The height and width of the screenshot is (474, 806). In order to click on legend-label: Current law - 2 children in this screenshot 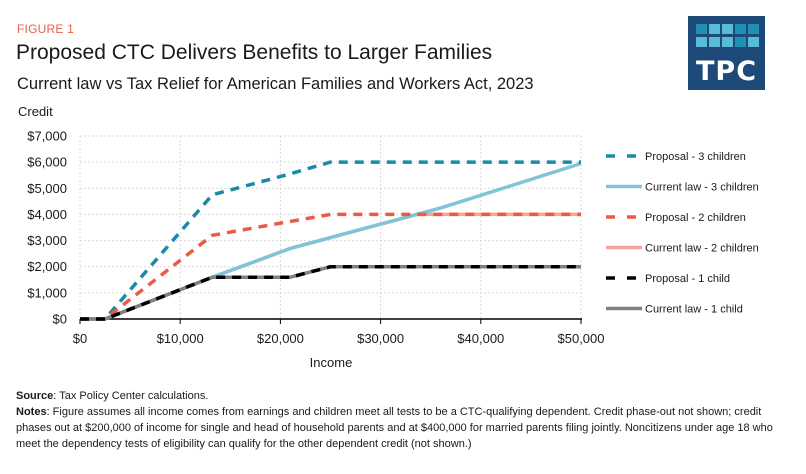, I will do `click(702, 249)`.